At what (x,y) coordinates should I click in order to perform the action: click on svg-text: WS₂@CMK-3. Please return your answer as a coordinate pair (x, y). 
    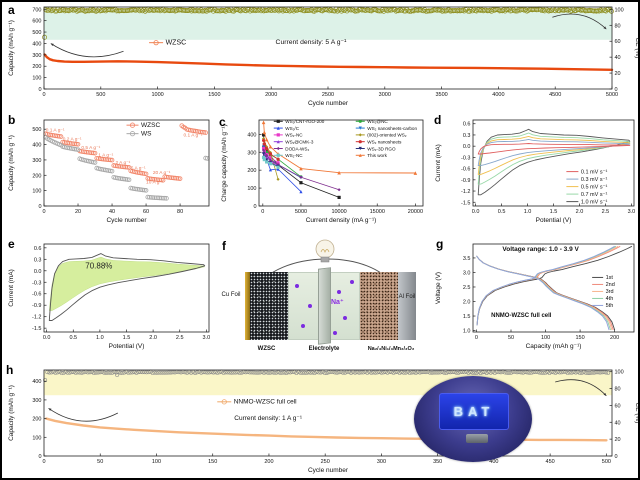
    Looking at the image, I should click on (299, 141).